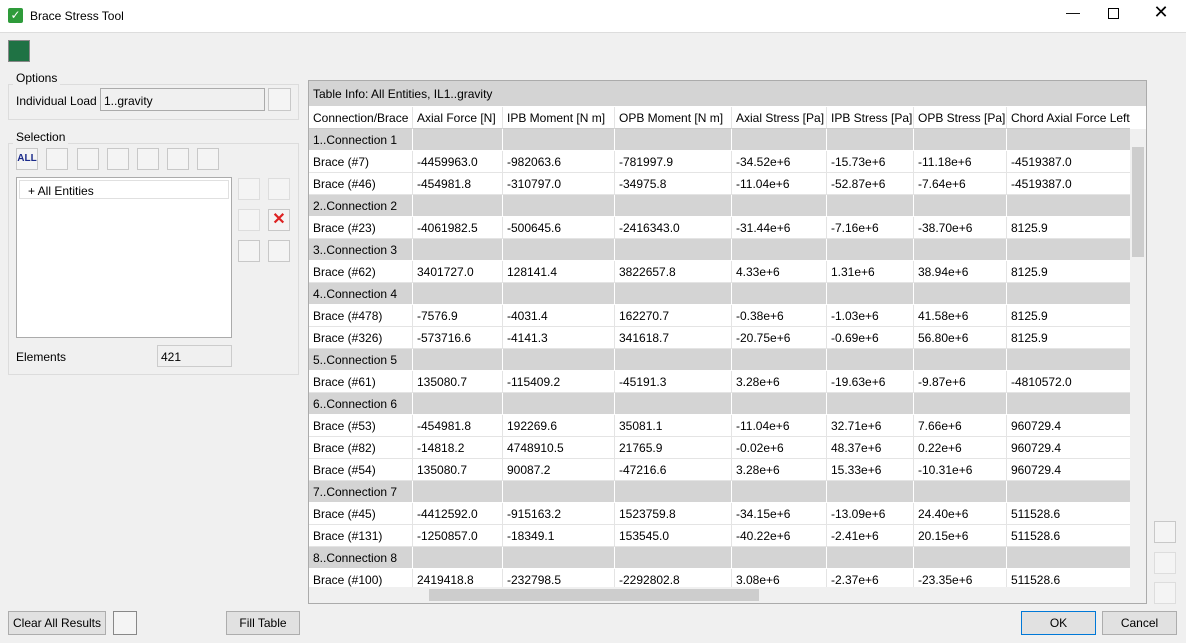  I want to click on table-cell: -9.87e+6, so click(960, 382).